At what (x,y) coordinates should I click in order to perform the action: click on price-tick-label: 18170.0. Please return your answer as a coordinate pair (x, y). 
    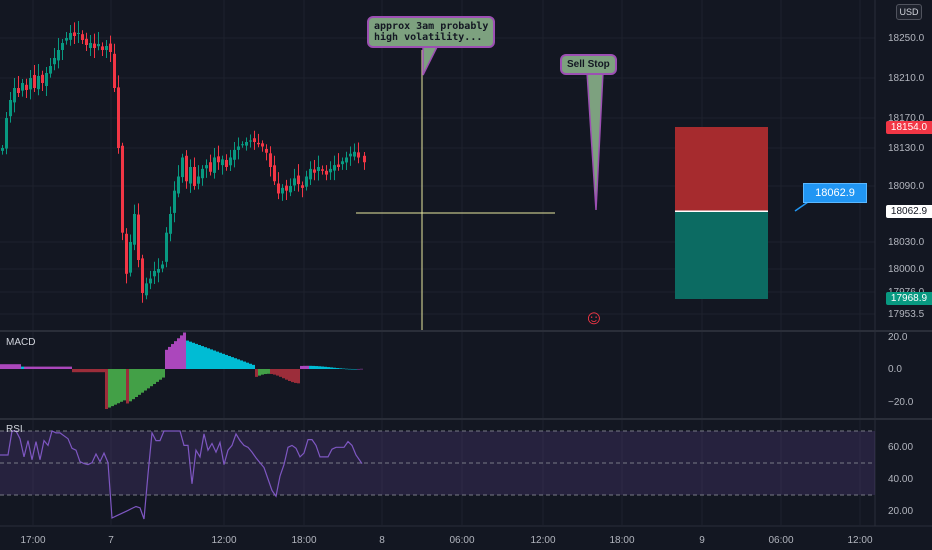
    Looking at the image, I should click on (906, 118).